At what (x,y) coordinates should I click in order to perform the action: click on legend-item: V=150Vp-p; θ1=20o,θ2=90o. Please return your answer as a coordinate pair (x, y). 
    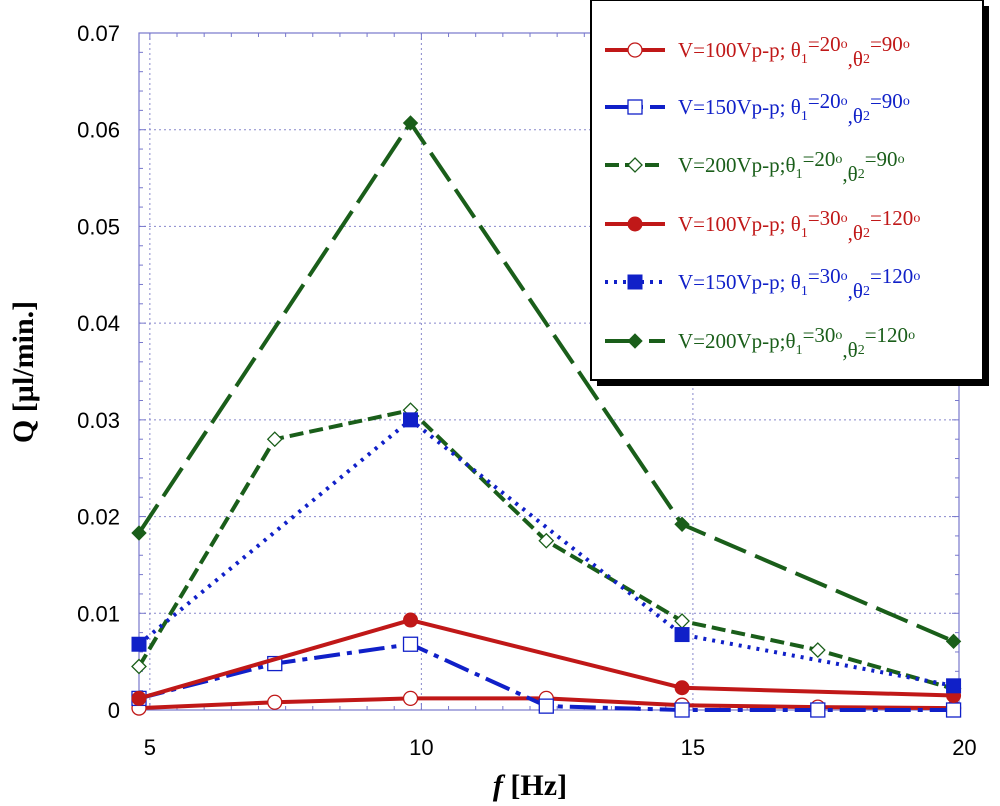
    Looking at the image, I should click on (757, 108).